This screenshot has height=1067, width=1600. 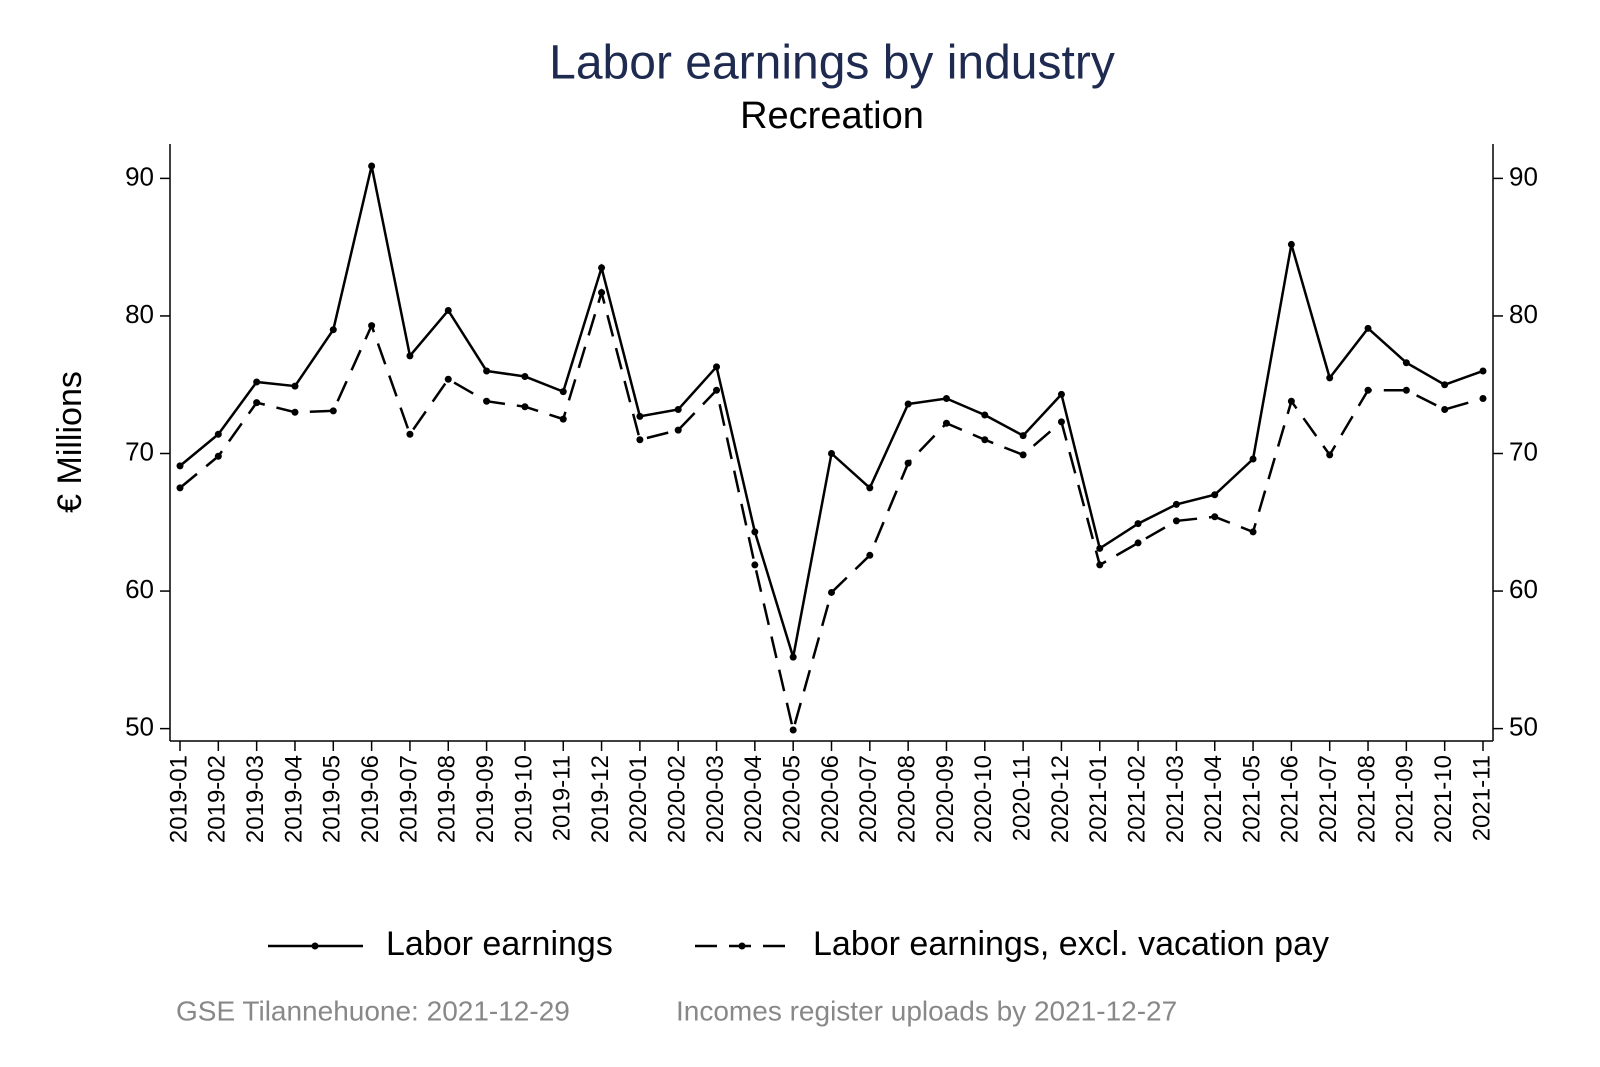 I want to click on x-tick-label: 2019-11, so click(x=562, y=798).